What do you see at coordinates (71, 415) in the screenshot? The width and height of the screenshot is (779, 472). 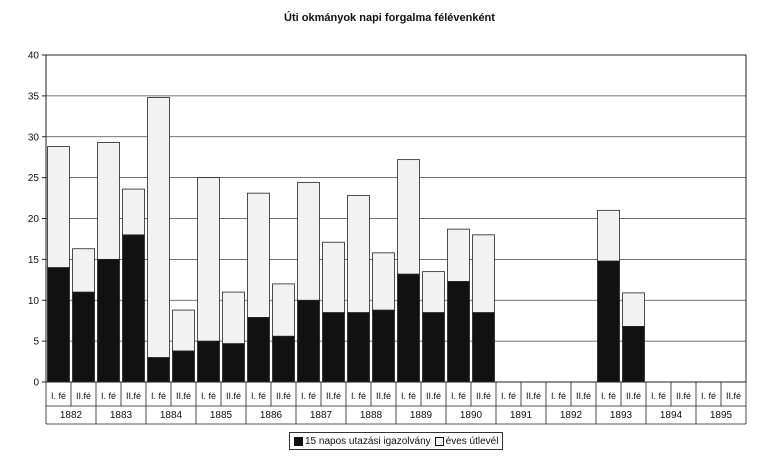 I see `x-group-label: 1882` at bounding box center [71, 415].